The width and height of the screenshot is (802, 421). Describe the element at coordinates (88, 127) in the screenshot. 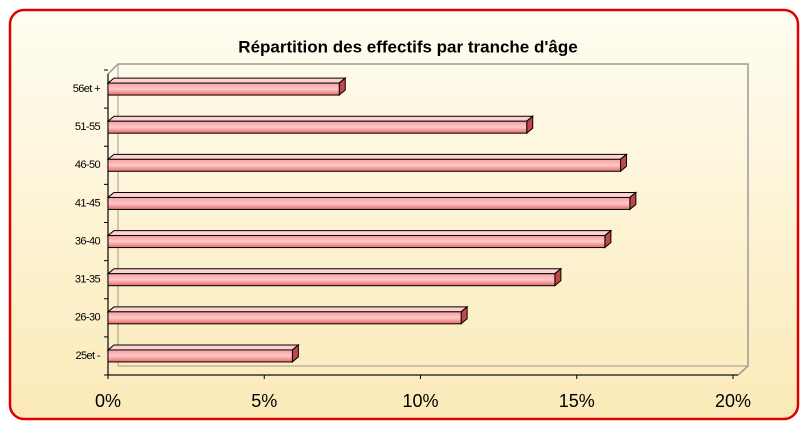

I see `y-tick-label: 51-55` at that location.